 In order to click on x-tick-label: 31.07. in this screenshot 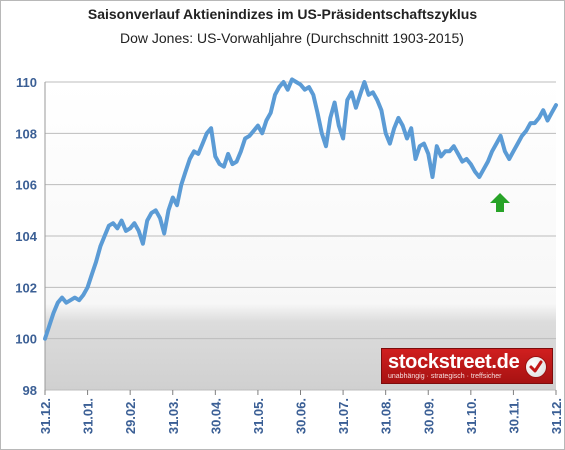, I will do `click(343, 416)`.